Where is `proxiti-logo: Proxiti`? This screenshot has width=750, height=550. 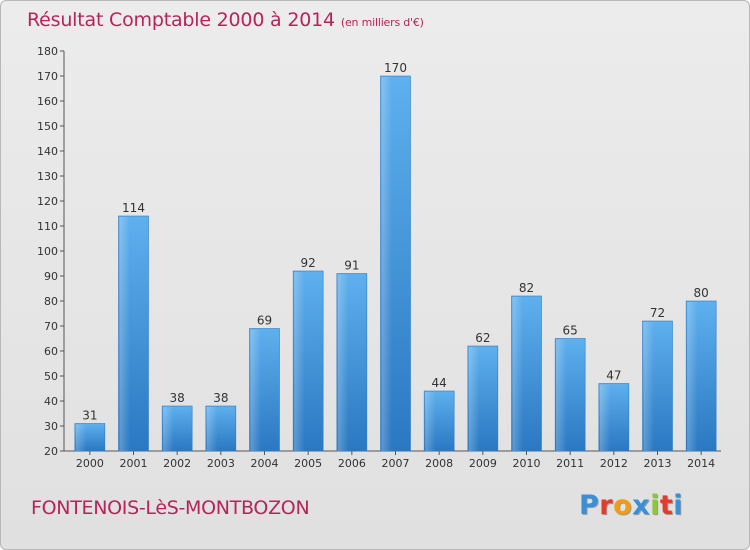 proxiti-logo: Proxiti is located at coordinates (631, 505).